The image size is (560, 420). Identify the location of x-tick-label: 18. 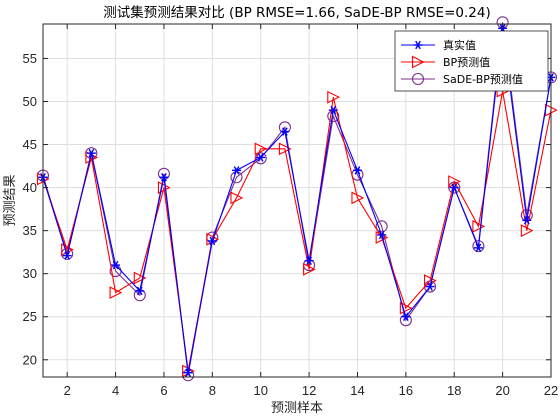
(454, 390).